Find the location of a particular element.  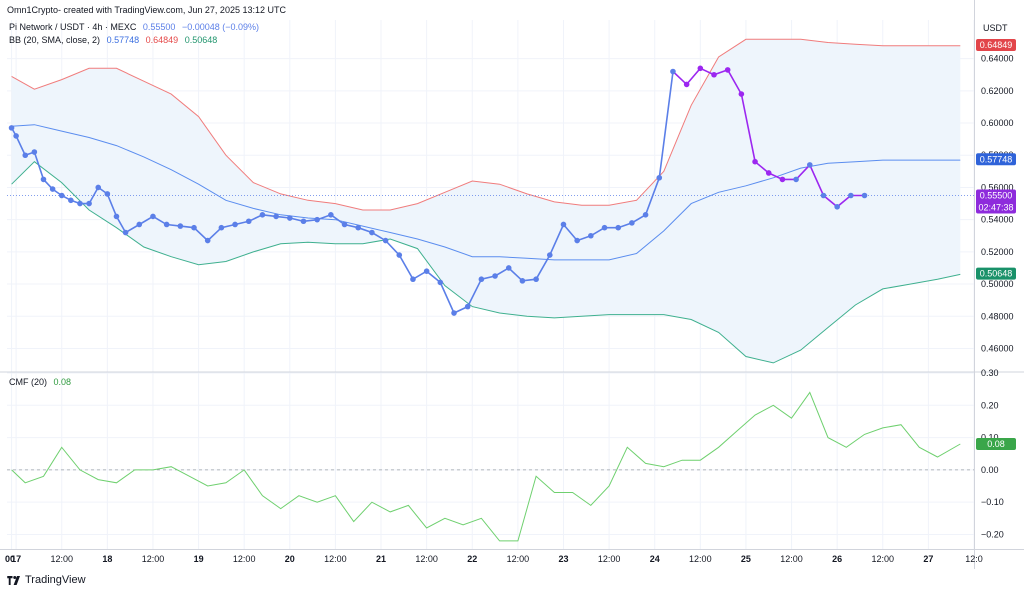

bb-basis-tag-value: 0.57748 is located at coordinates (996, 159).